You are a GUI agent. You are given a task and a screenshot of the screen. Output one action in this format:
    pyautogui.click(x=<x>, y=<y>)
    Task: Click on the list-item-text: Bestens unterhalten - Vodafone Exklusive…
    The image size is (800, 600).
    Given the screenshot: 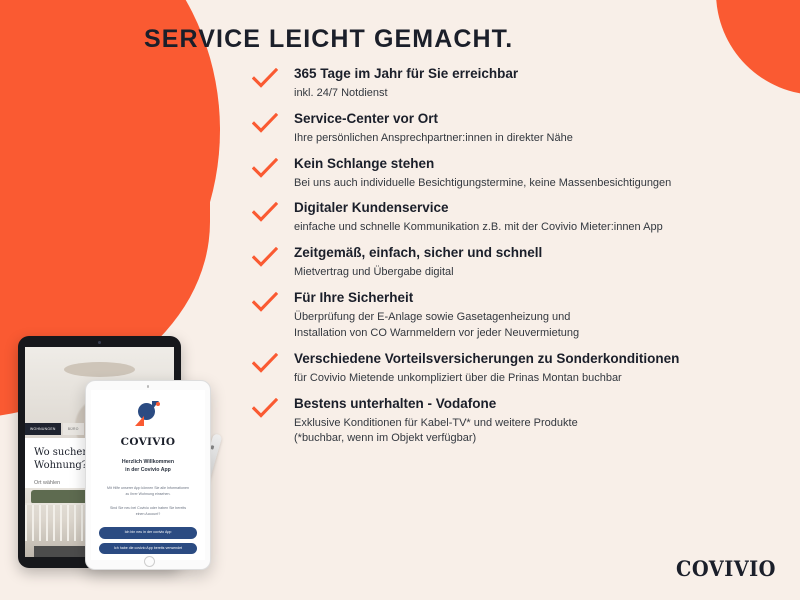 What is the action you would take?
    pyautogui.click(x=537, y=422)
    